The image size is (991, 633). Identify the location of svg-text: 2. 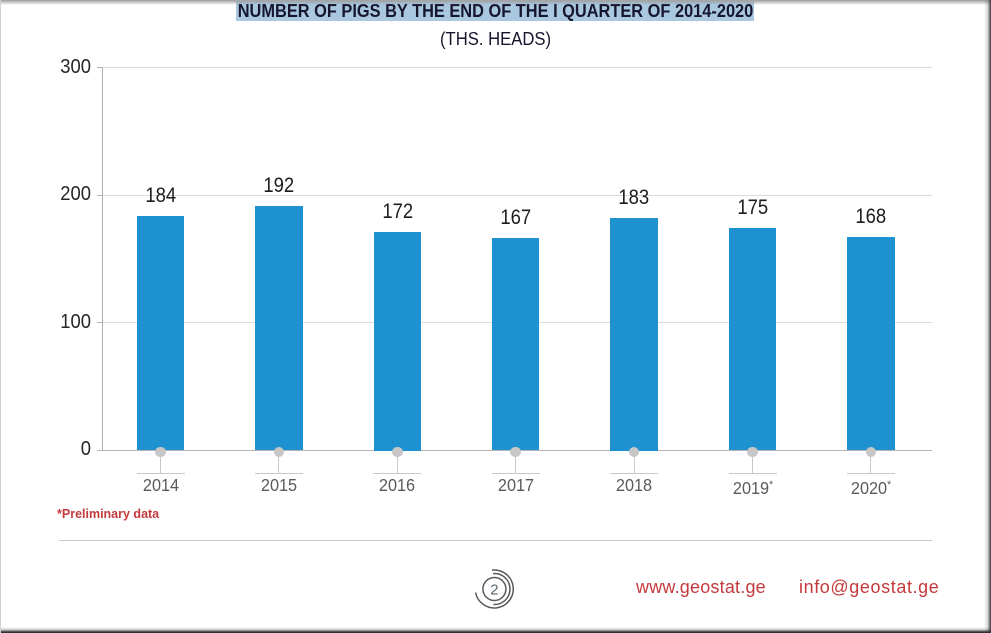
(494, 590).